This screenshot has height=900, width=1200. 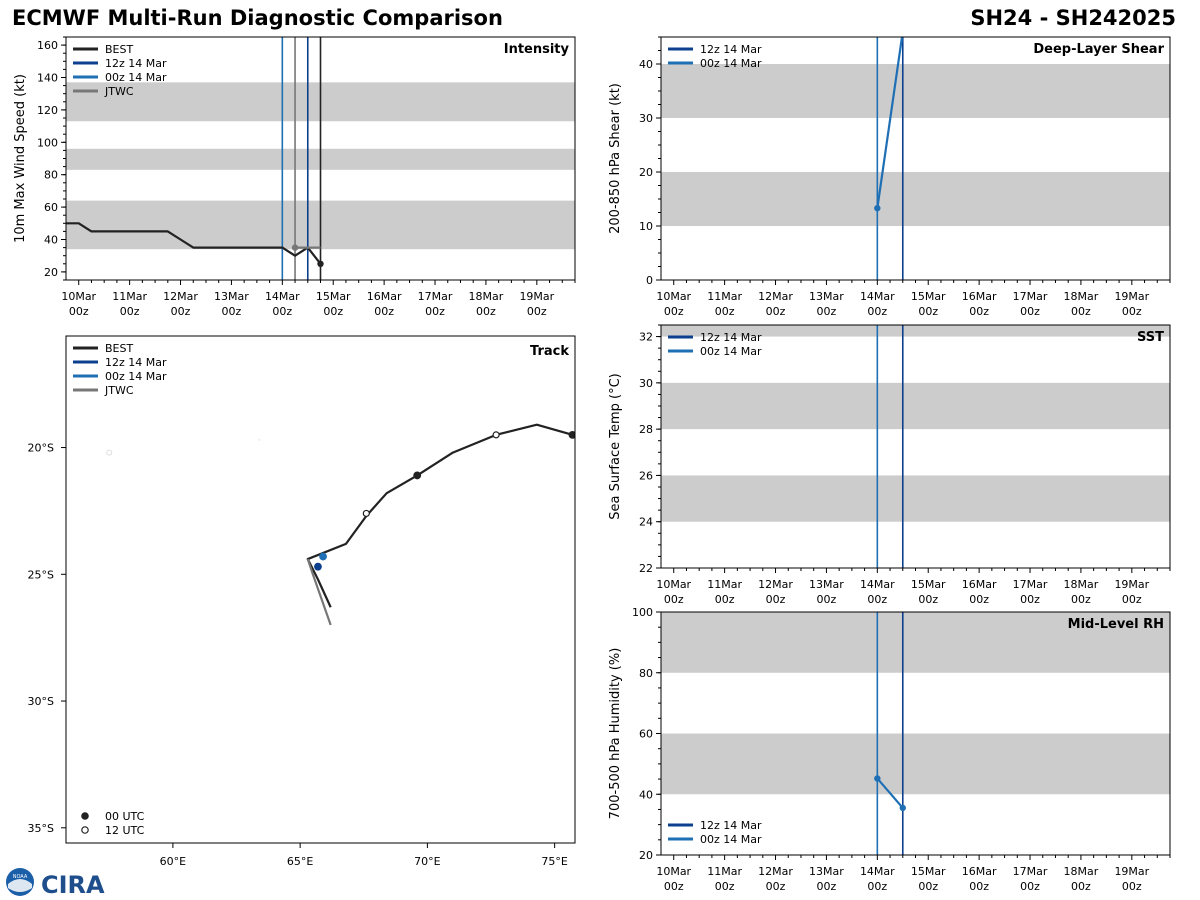 What do you see at coordinates (1030, 296) in the screenshot?
I see `x-tick-date-label: 17Mar` at bounding box center [1030, 296].